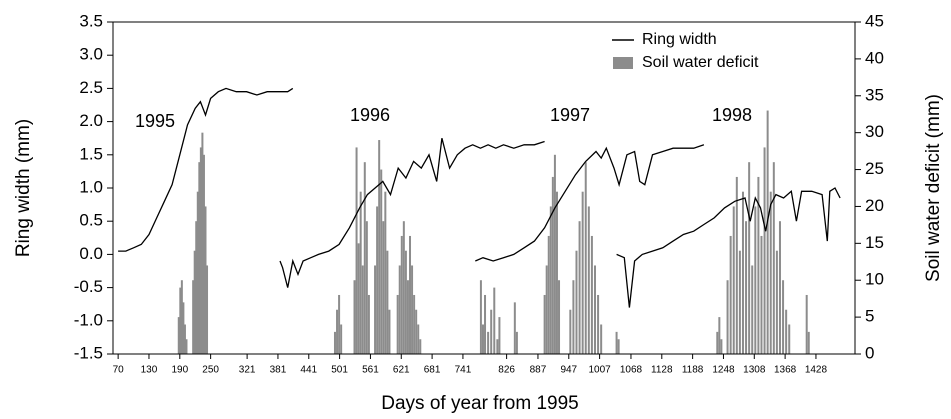 This screenshot has width=951, height=419. What do you see at coordinates (679, 39) in the screenshot?
I see `legend-label: Ring width` at bounding box center [679, 39].